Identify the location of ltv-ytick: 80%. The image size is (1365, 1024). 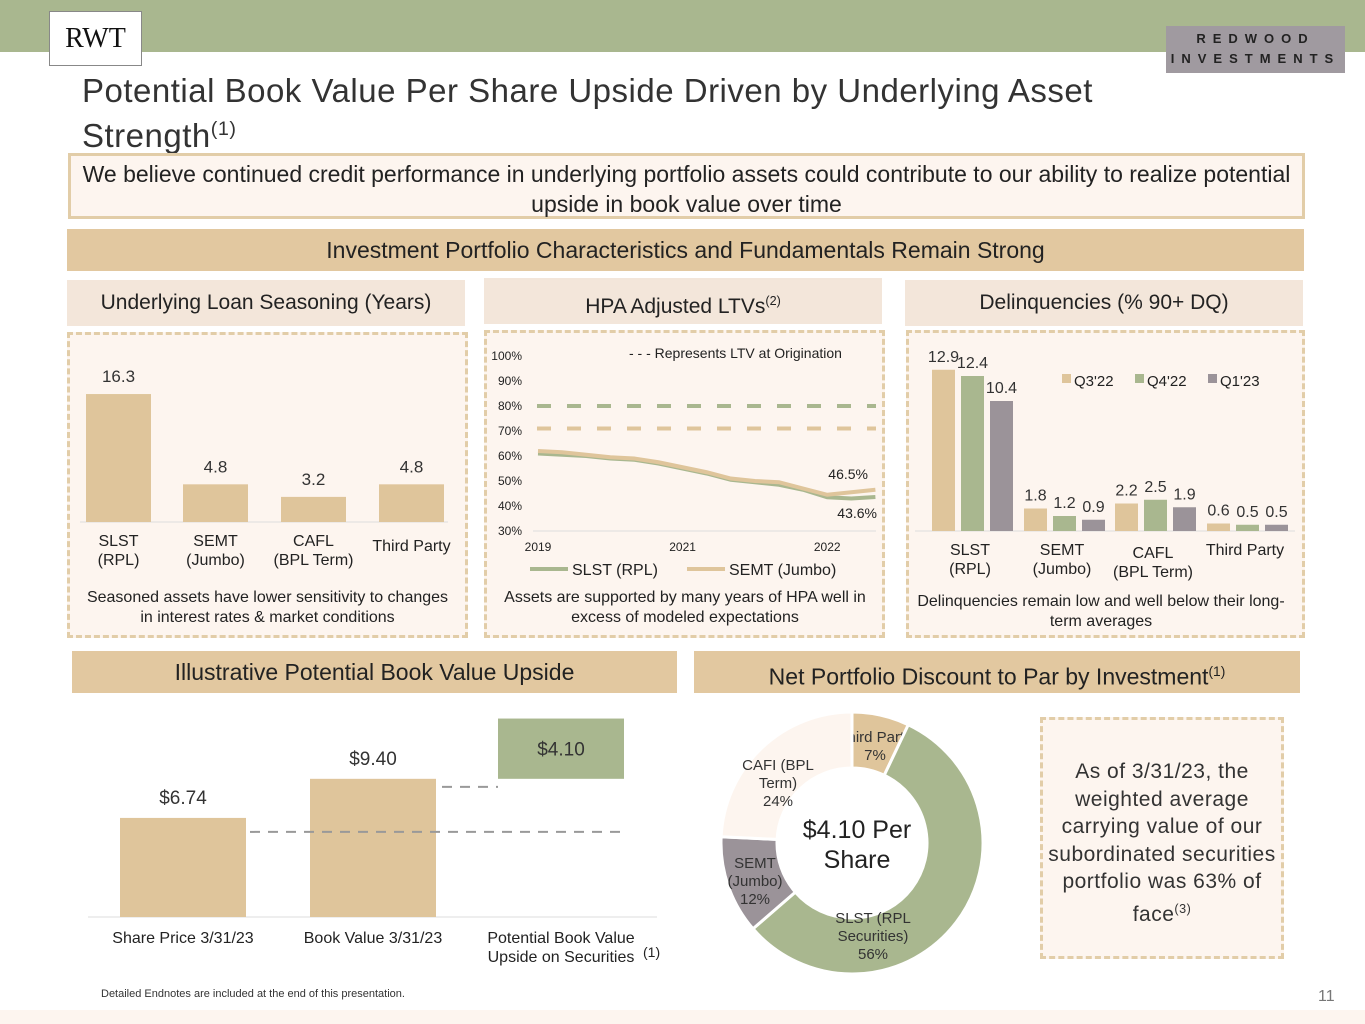
(510, 406).